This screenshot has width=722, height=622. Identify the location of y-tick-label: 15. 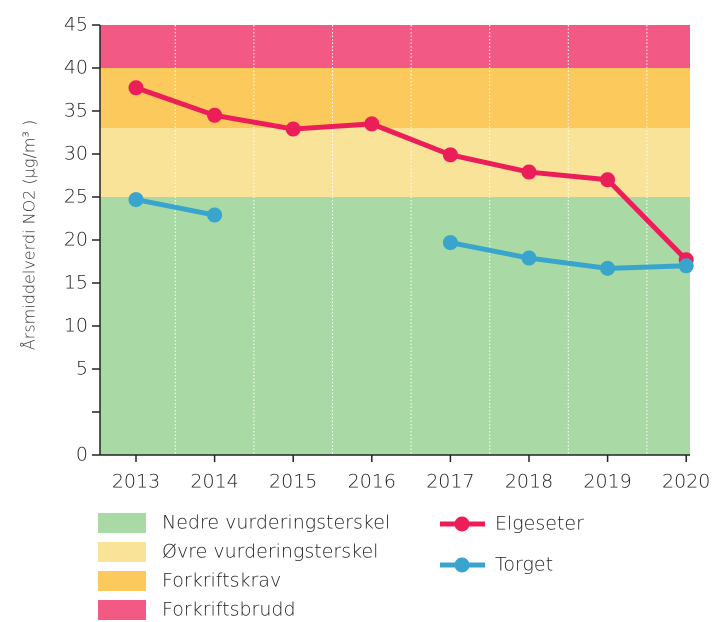
(76, 283).